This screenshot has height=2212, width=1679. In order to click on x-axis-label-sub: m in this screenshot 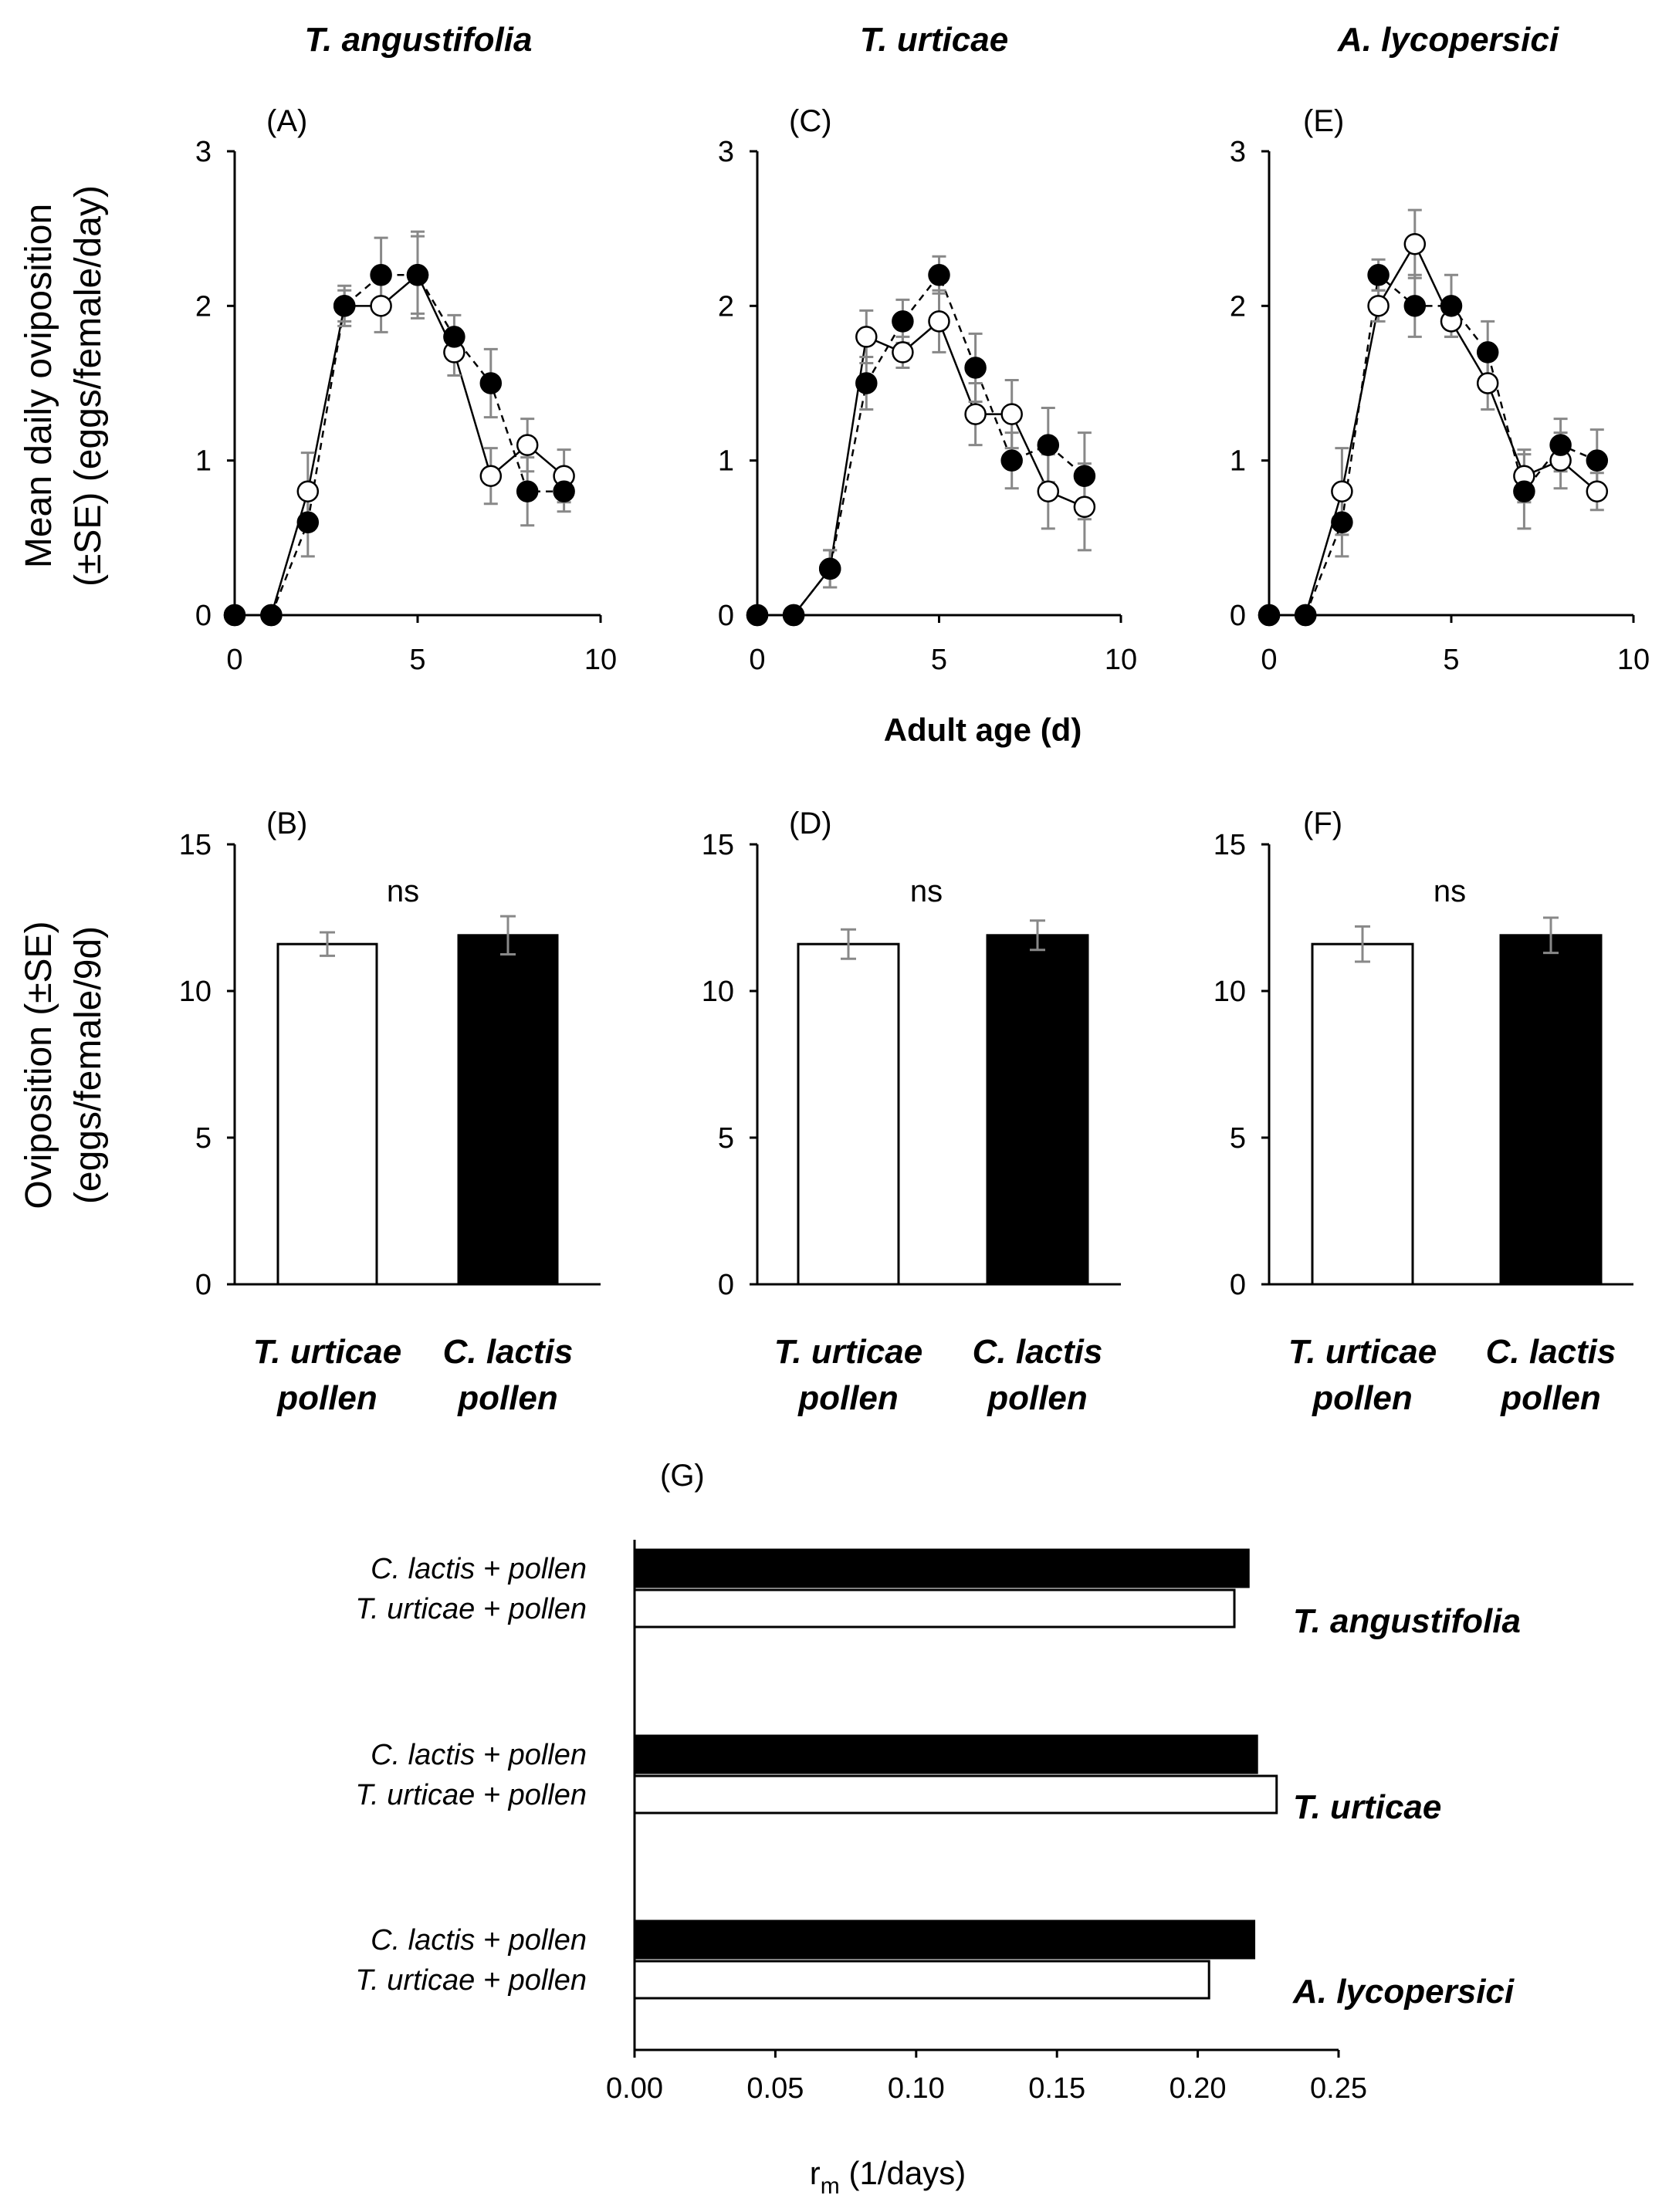, I will do `click(830, 2186)`.